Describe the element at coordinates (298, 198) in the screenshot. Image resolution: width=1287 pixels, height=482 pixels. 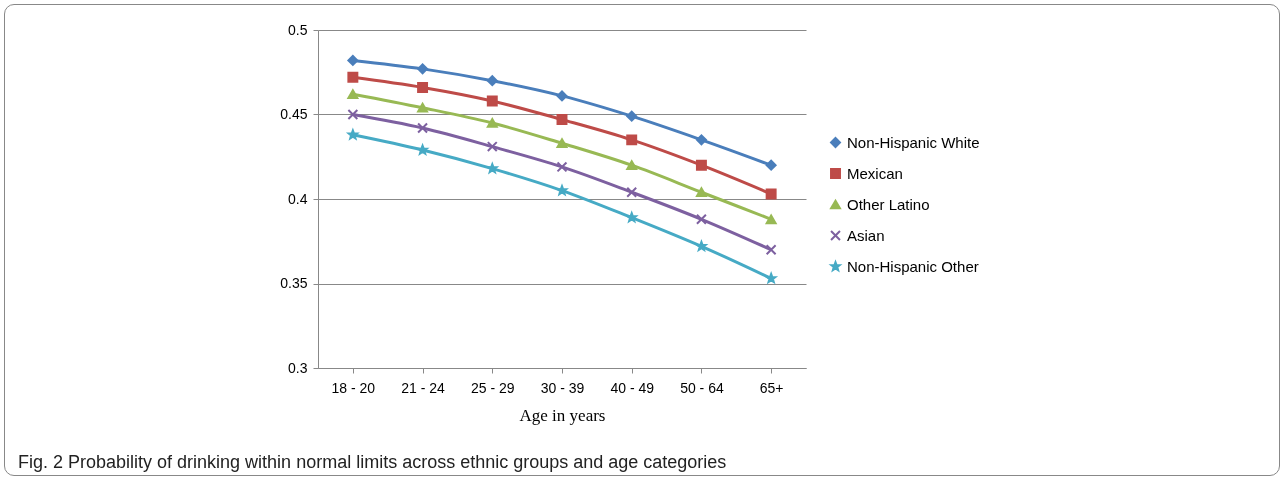
I see `y-tick-label: 0.4` at that location.